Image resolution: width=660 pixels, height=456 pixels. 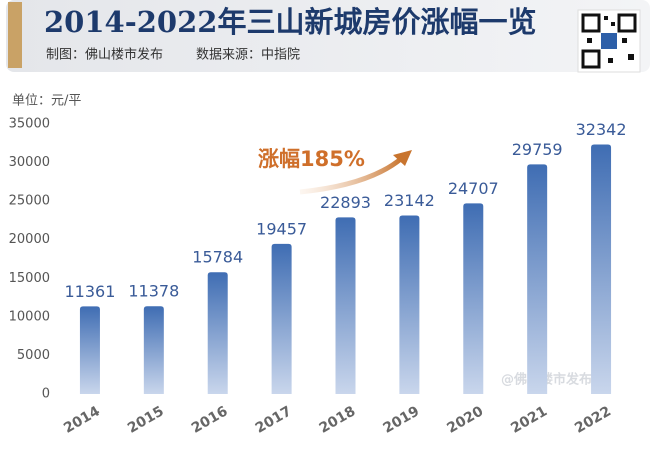 I want to click on value-label: 23142, so click(x=409, y=200).